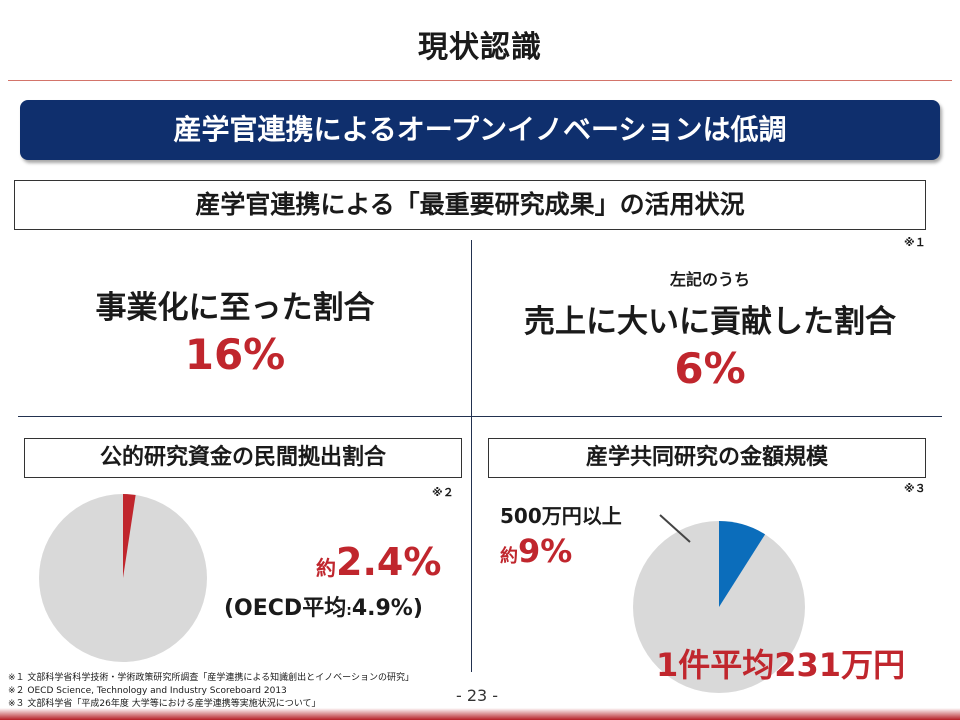 The image size is (960, 720). What do you see at coordinates (710, 322) in the screenshot?
I see `sales-contribution-label: 売上に大いに貢献した割合` at bounding box center [710, 322].